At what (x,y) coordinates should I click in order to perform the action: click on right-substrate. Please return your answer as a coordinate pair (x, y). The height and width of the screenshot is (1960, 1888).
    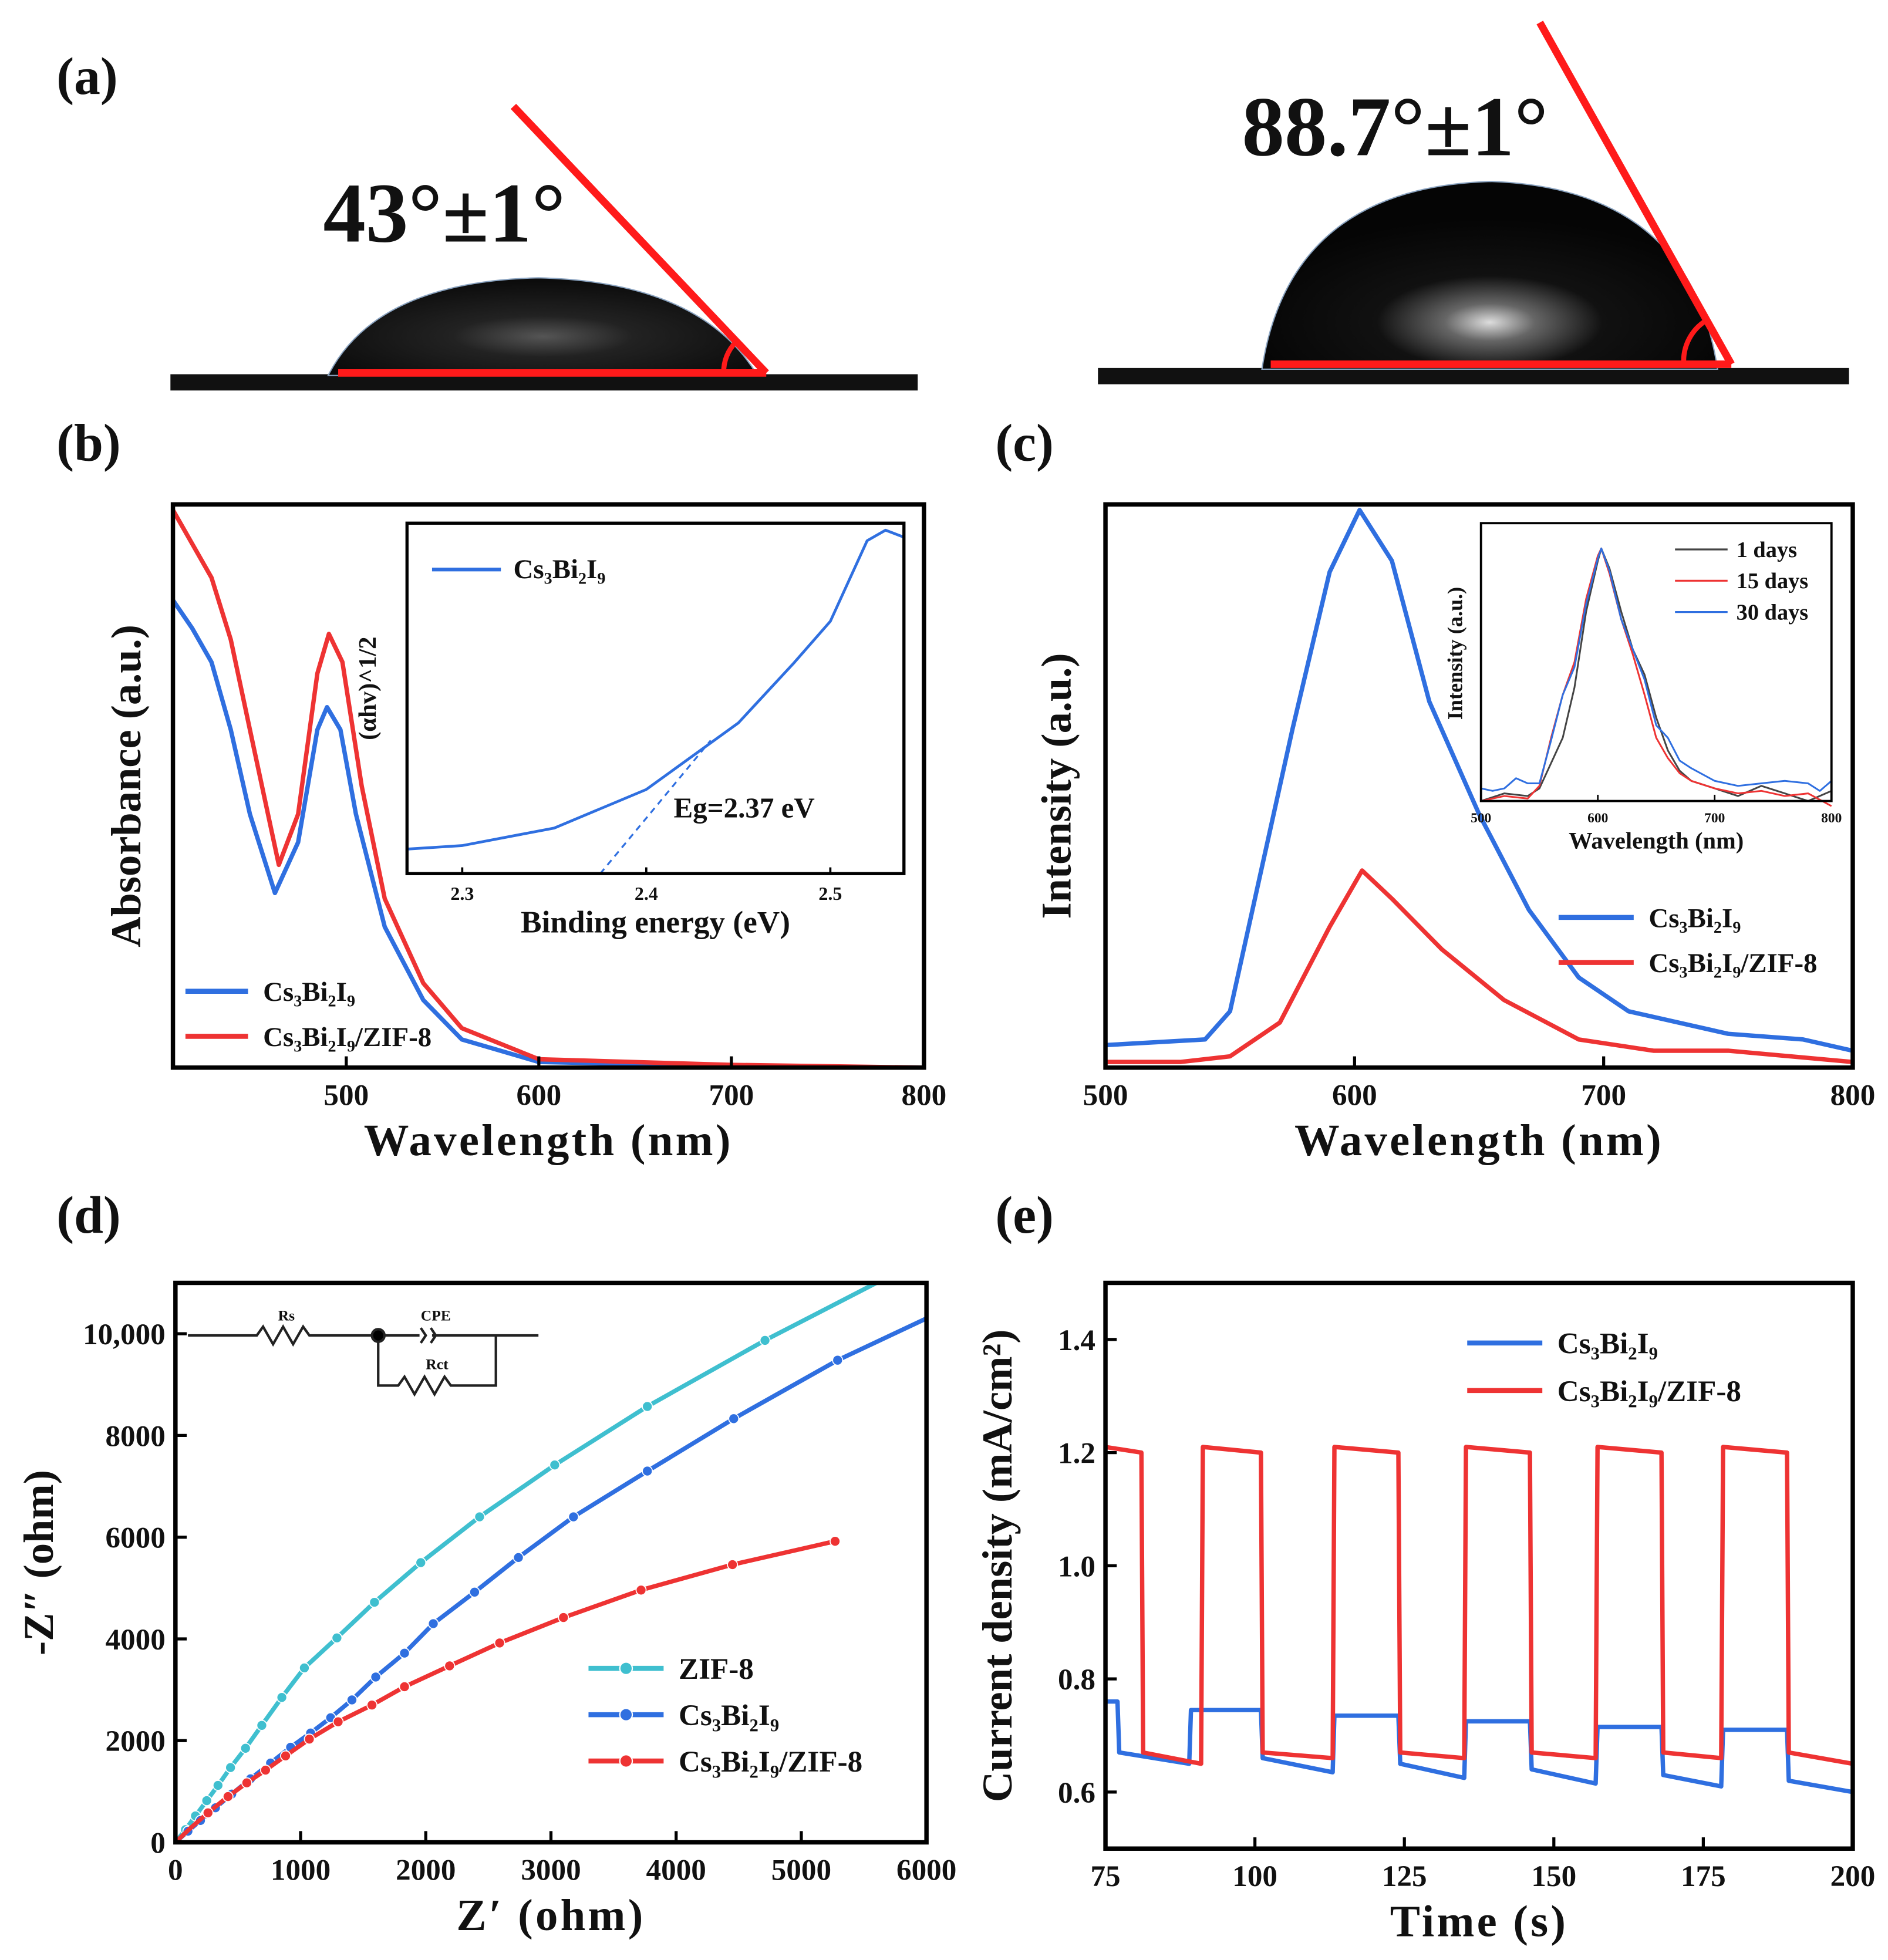
    Looking at the image, I should click on (1473, 375).